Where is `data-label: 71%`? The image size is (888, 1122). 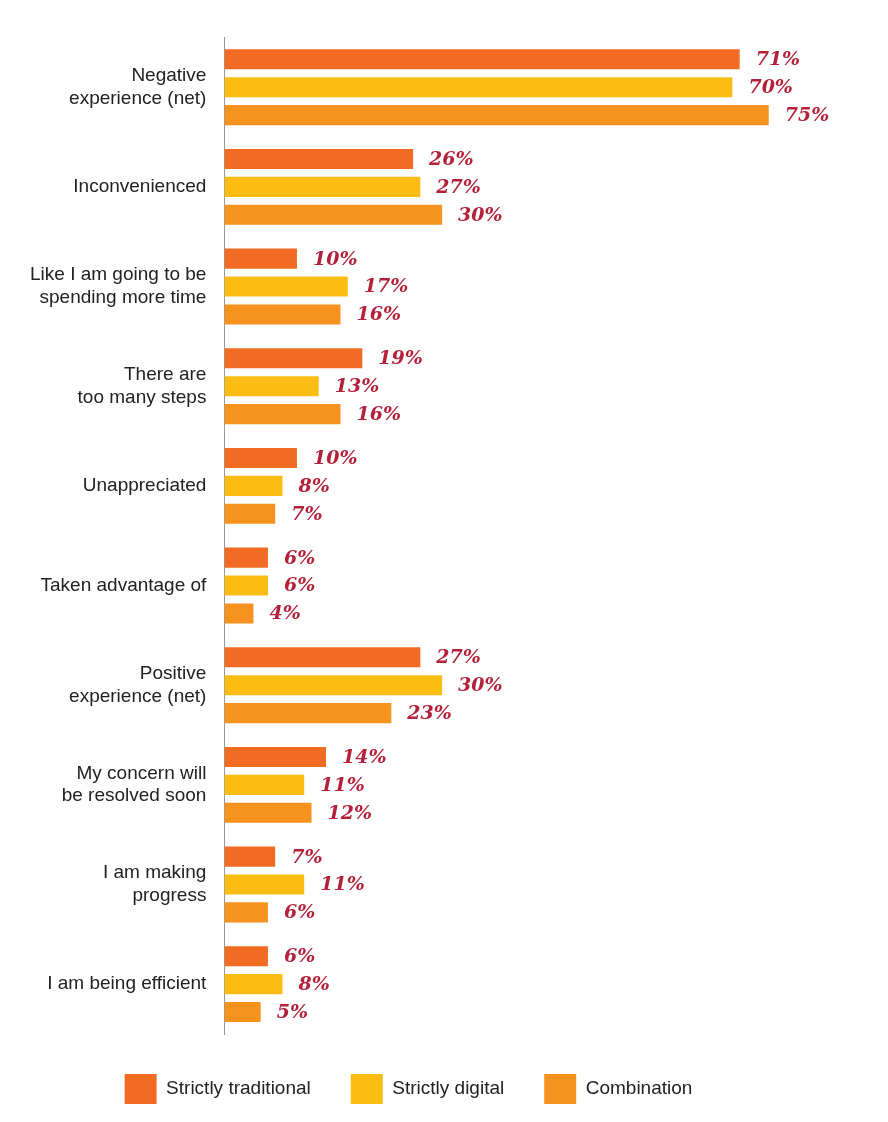
data-label: 71% is located at coordinates (778, 58).